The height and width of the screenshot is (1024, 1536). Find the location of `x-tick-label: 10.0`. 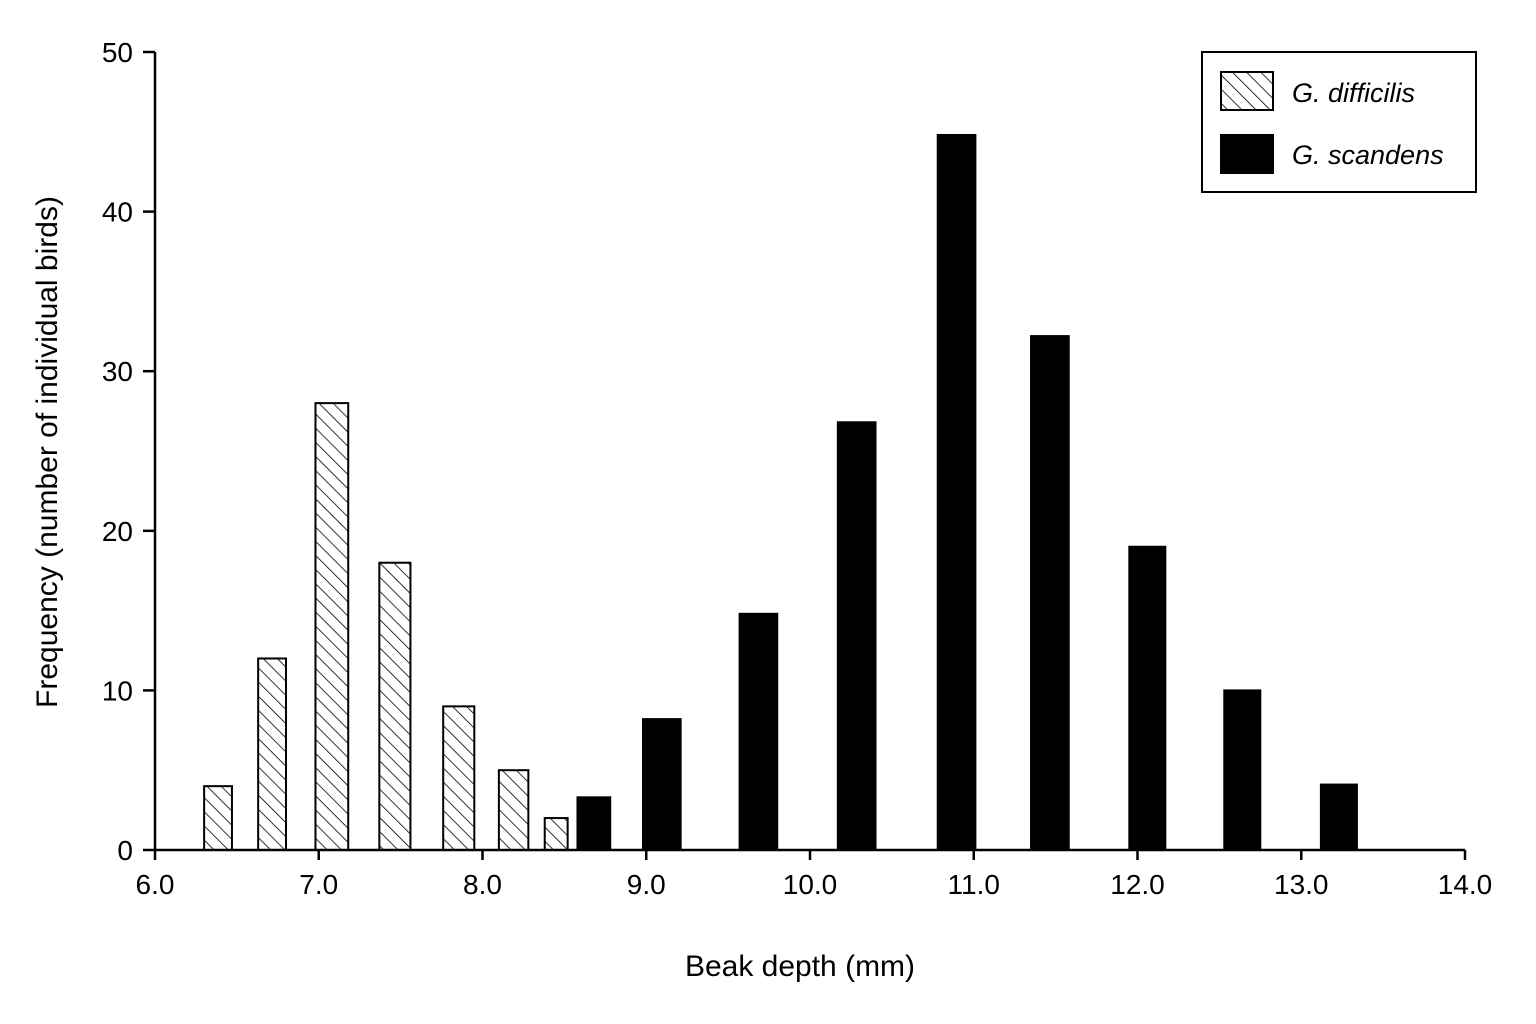

x-tick-label: 10.0 is located at coordinates (810, 884).